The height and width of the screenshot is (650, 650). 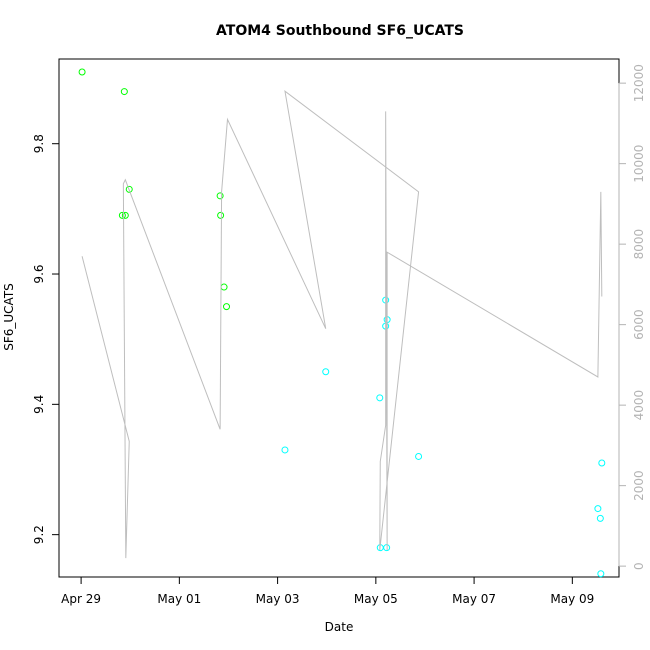 What do you see at coordinates (9, 317) in the screenshot?
I see `y-axis-label: SF6_UCATS` at bounding box center [9, 317].